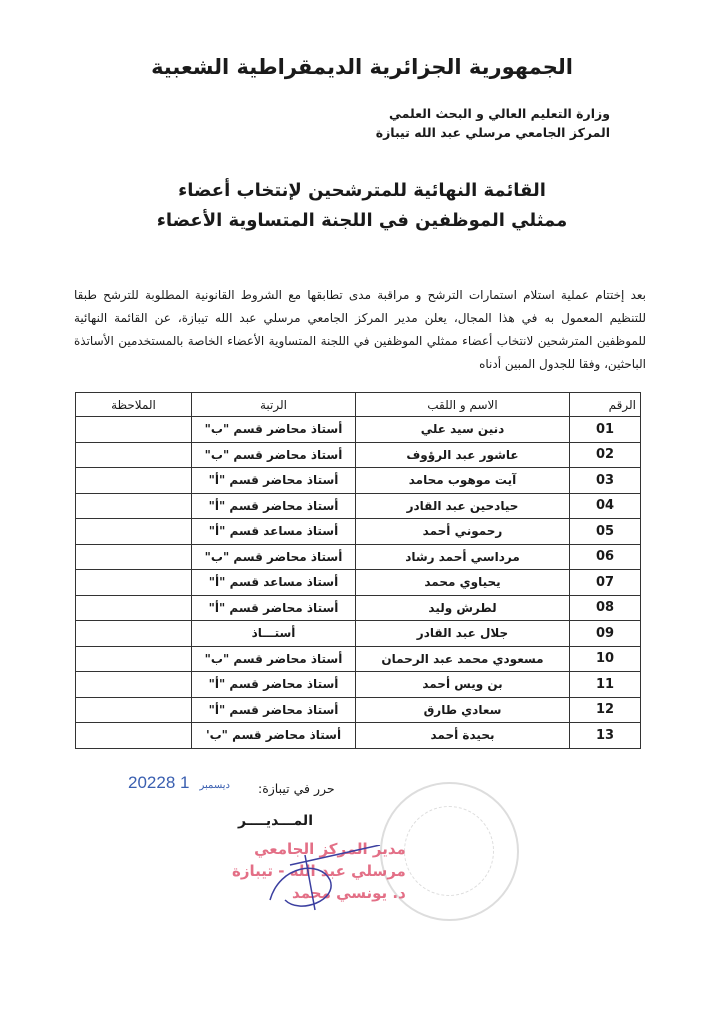 Image resolution: width=724 pixels, height=1024 pixels. What do you see at coordinates (605, 531) in the screenshot?
I see `row-number: 05` at bounding box center [605, 531].